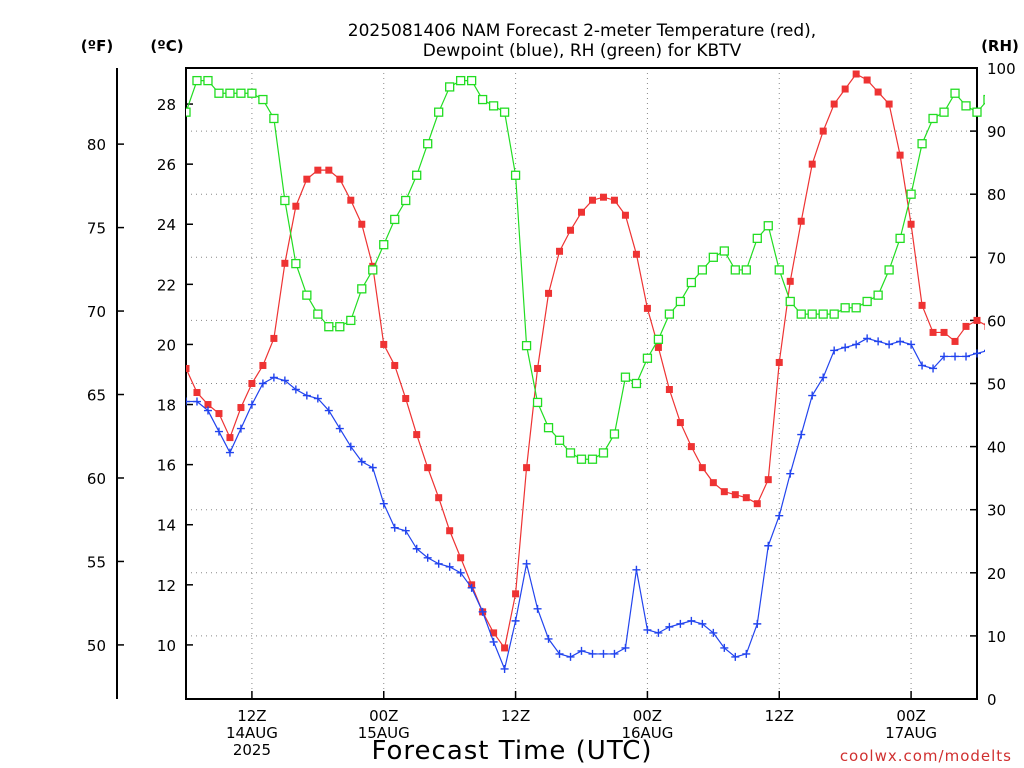 This screenshot has height=768, width=1024. I want to click on x-tick-label: 14AUG, so click(252, 733).